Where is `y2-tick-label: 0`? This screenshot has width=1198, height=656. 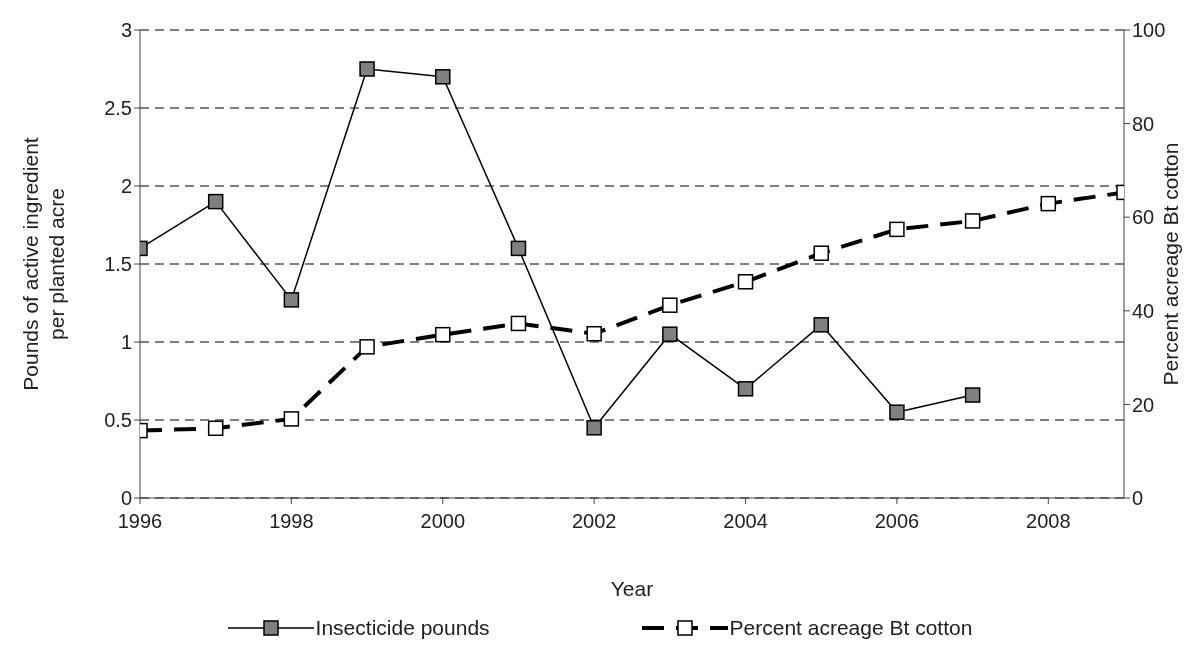 y2-tick-label: 0 is located at coordinates (1138, 498).